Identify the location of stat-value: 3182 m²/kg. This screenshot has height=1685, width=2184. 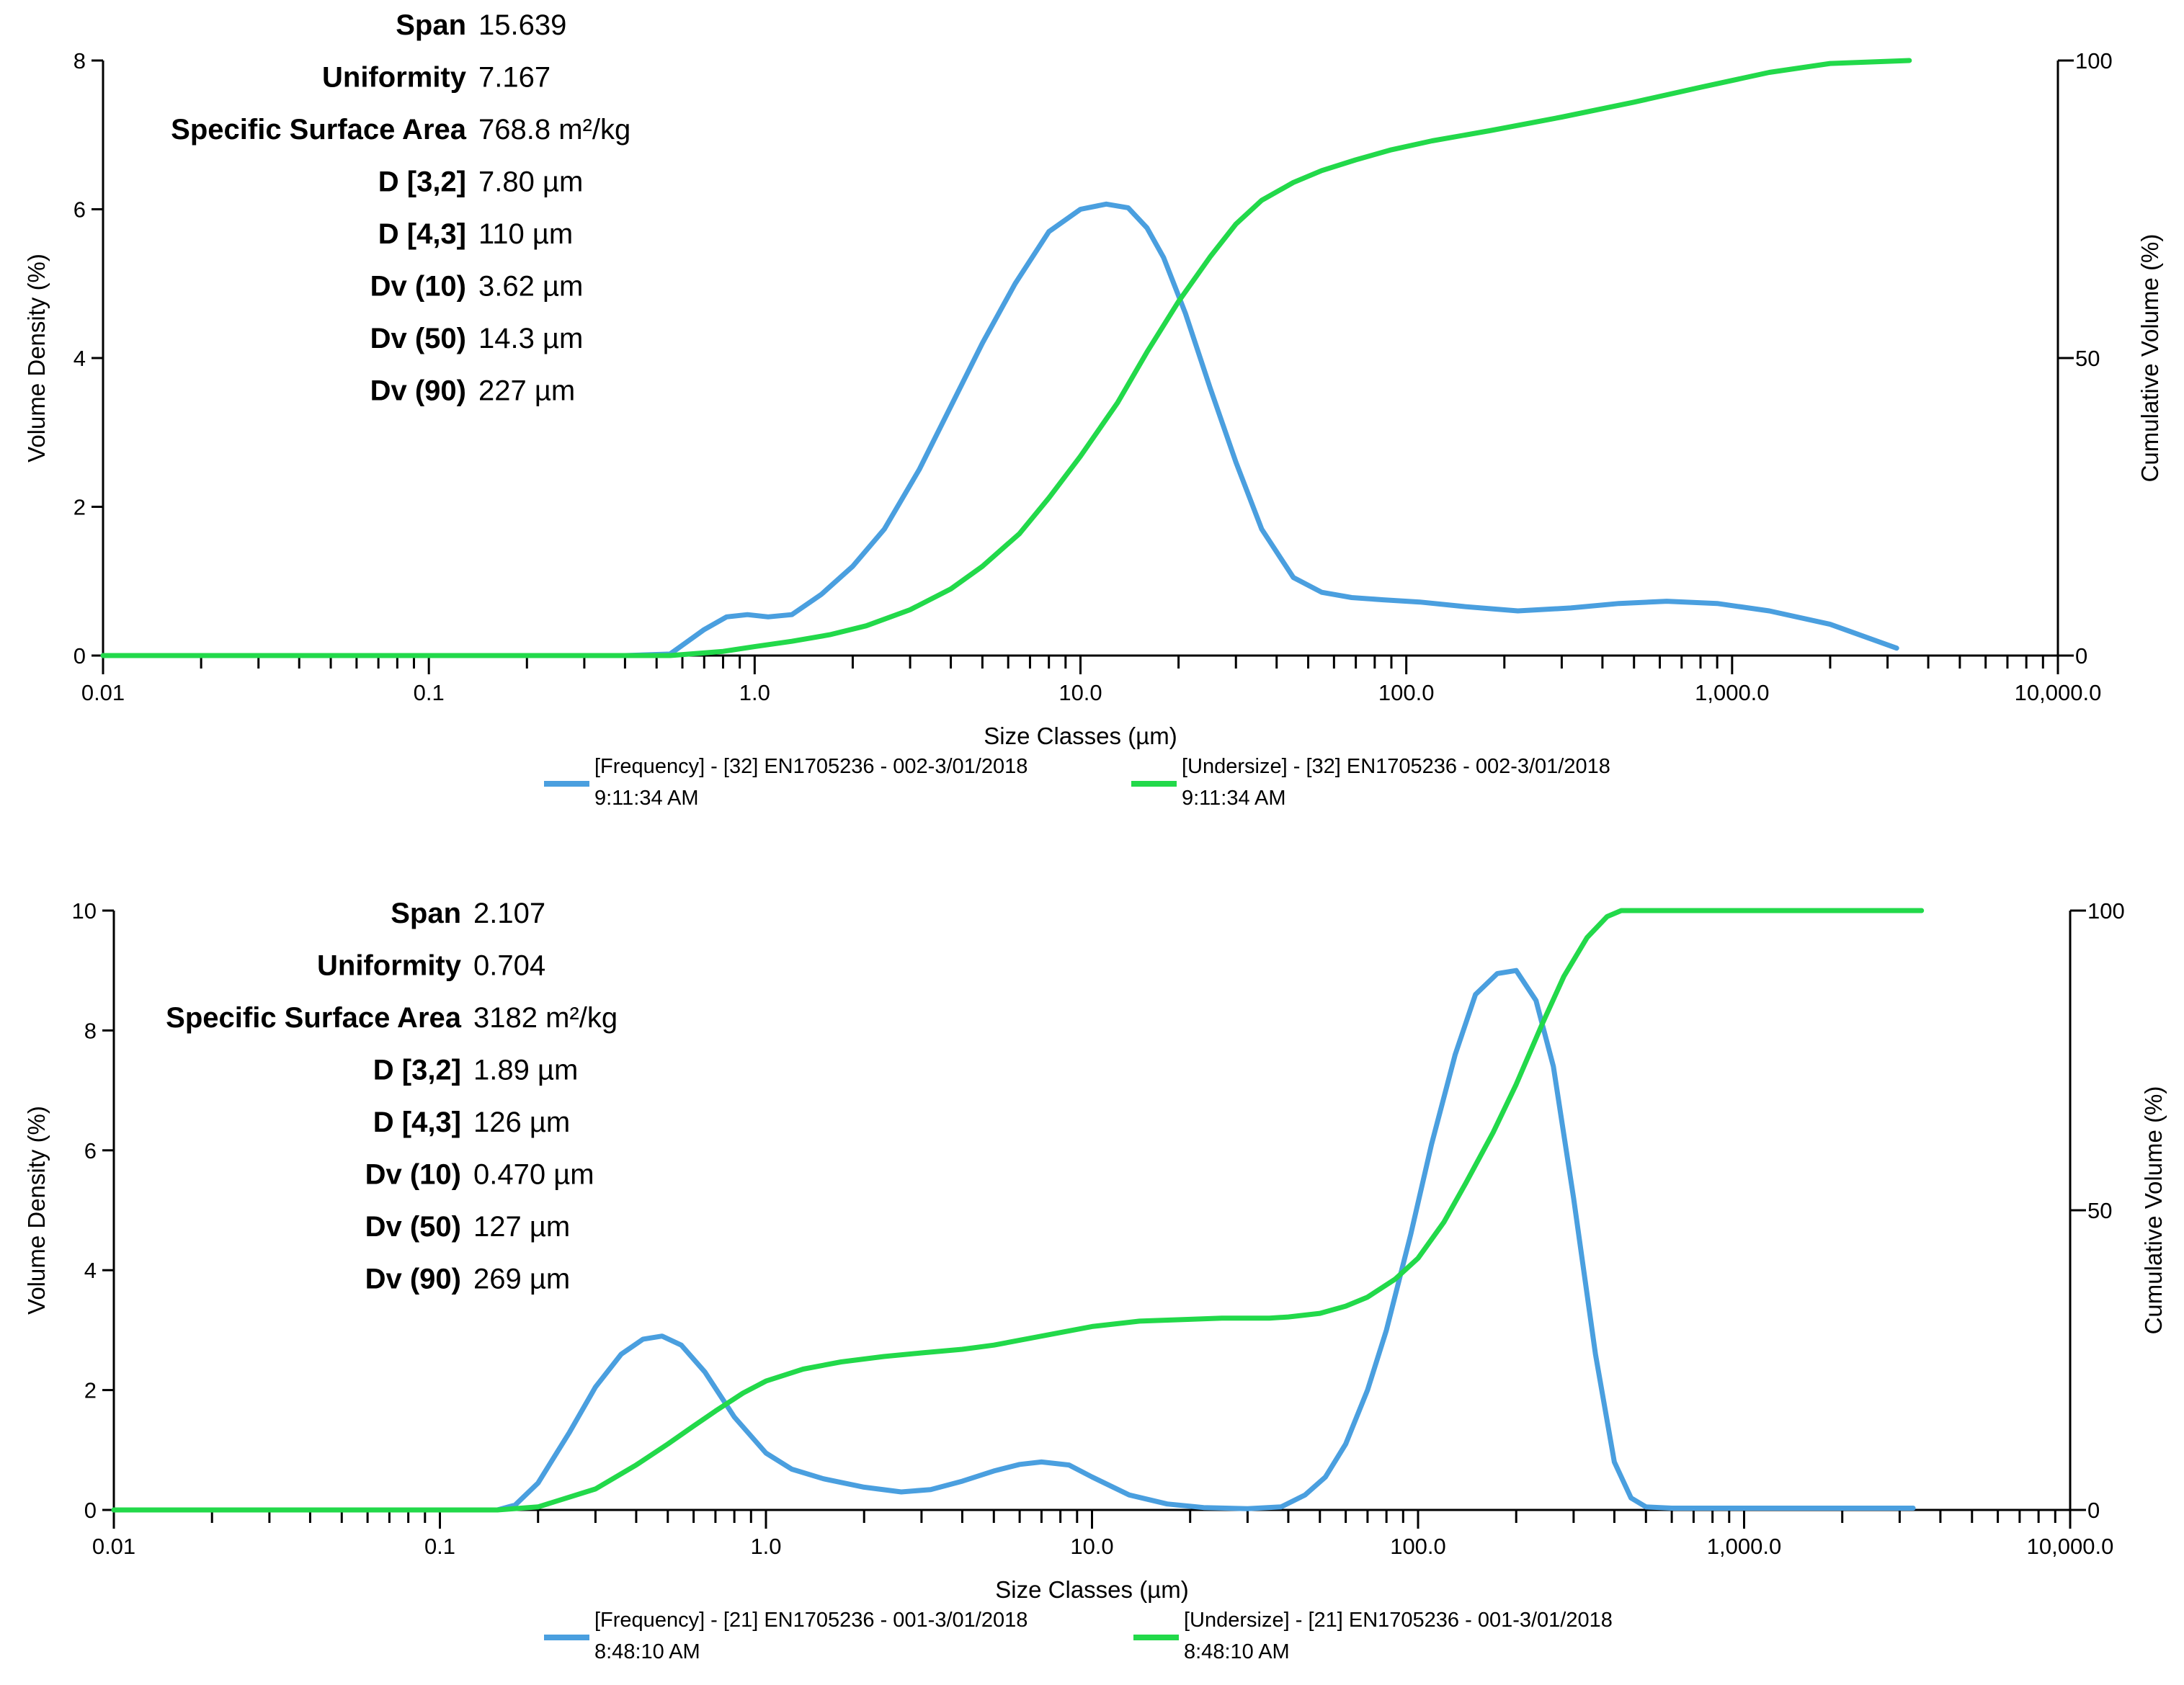
(545, 1018).